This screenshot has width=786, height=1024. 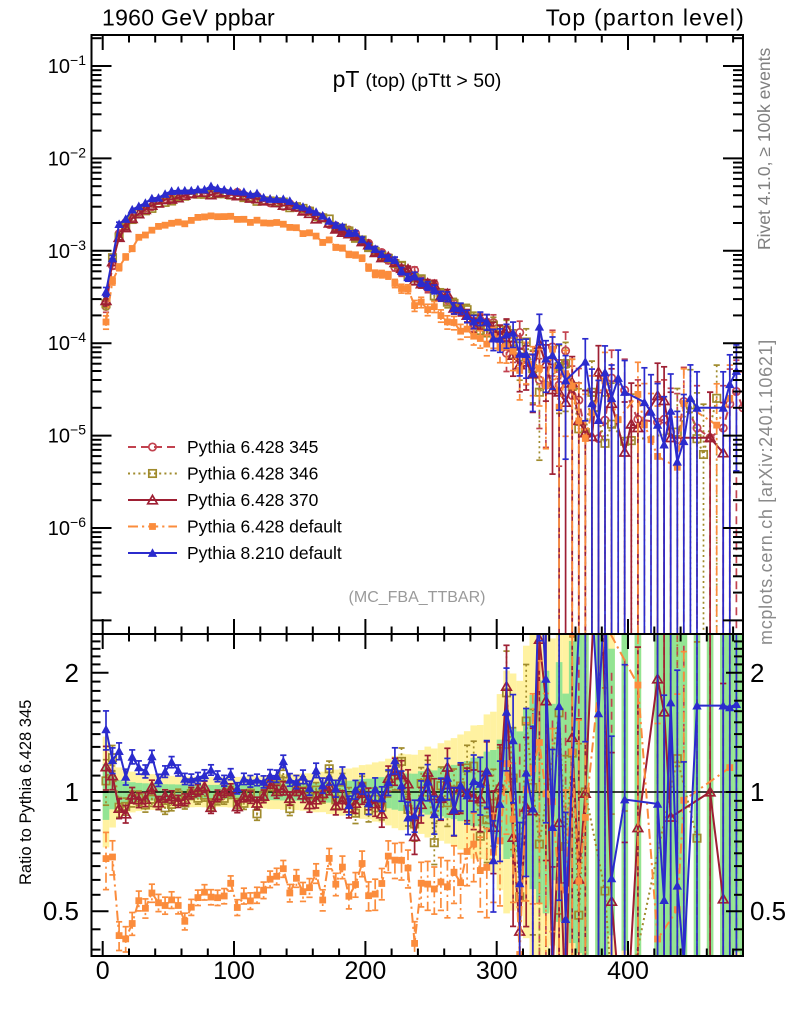 What do you see at coordinates (26, 792) in the screenshot?
I see `svg-text: Ratio to Pythia 6.428 345` at bounding box center [26, 792].